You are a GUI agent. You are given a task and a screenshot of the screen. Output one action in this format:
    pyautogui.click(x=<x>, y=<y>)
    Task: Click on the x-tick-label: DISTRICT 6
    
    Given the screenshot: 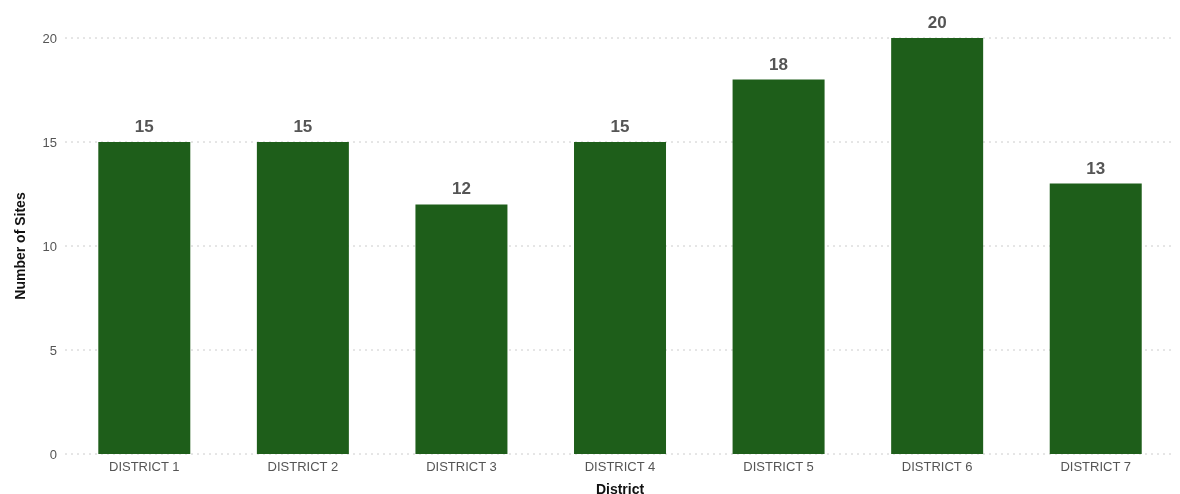 What is the action you would take?
    pyautogui.click(x=937, y=467)
    